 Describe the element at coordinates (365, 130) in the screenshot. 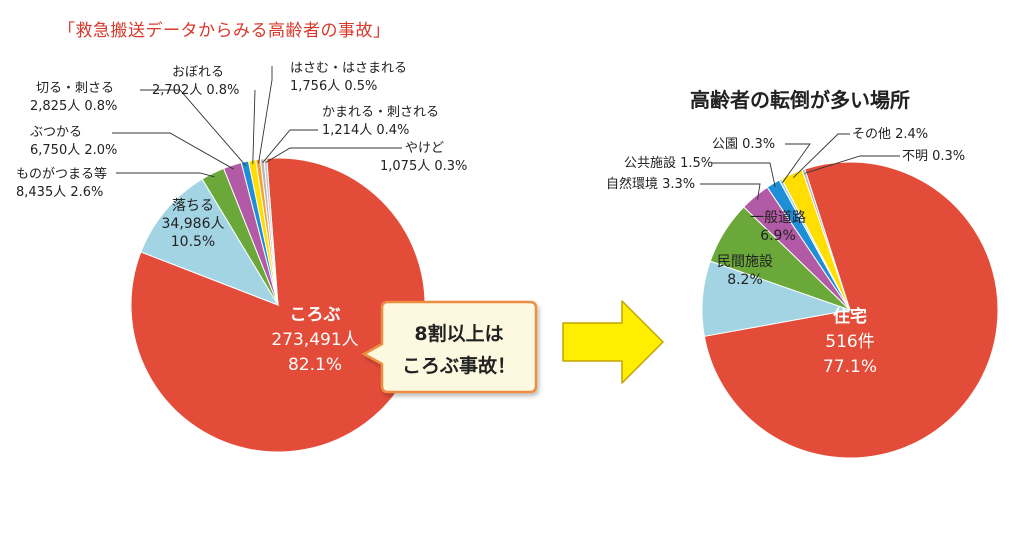

I see `slice-value-kamareru: 1,214人 0.4%` at that location.